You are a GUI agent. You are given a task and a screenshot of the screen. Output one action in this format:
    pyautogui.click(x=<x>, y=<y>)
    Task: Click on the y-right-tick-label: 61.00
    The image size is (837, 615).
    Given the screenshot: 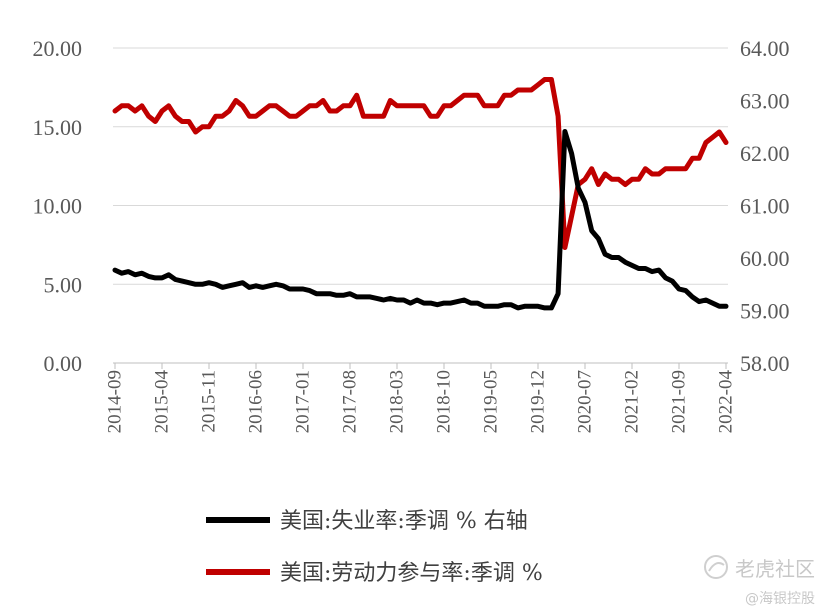 What is the action you would take?
    pyautogui.click(x=765, y=206)
    